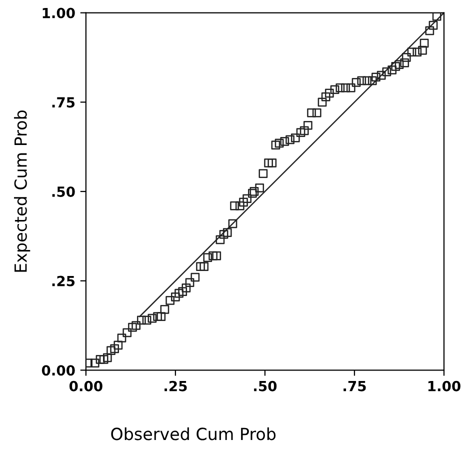  Describe the element at coordinates (58, 13) in the screenshot. I see `y-tick-label: 1.00` at that location.